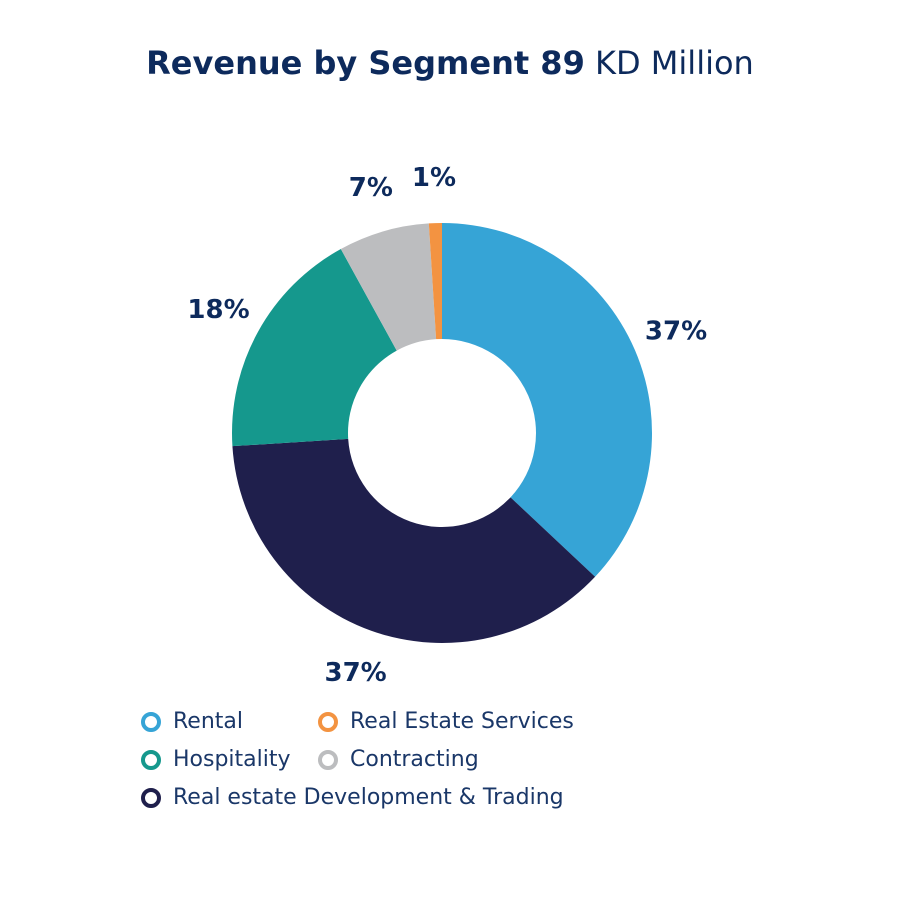 This screenshot has width=900, height=900. What do you see at coordinates (388, 287) in the screenshot?
I see `slice-contracting` at bounding box center [388, 287].